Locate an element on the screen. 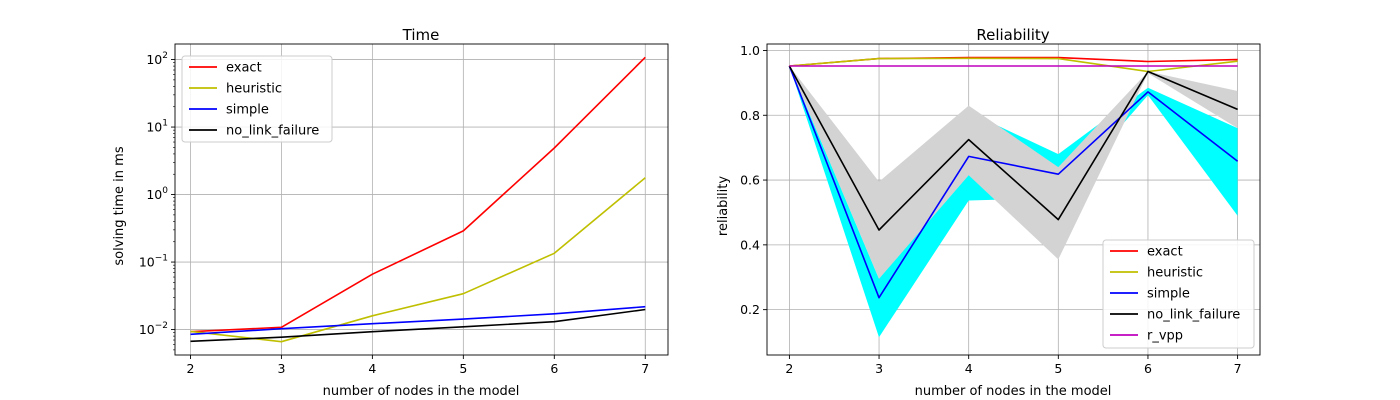 The width and height of the screenshot is (1400, 400). time-chart-legend: exact heuristic simple no_link_failure is located at coordinates (257, 99).